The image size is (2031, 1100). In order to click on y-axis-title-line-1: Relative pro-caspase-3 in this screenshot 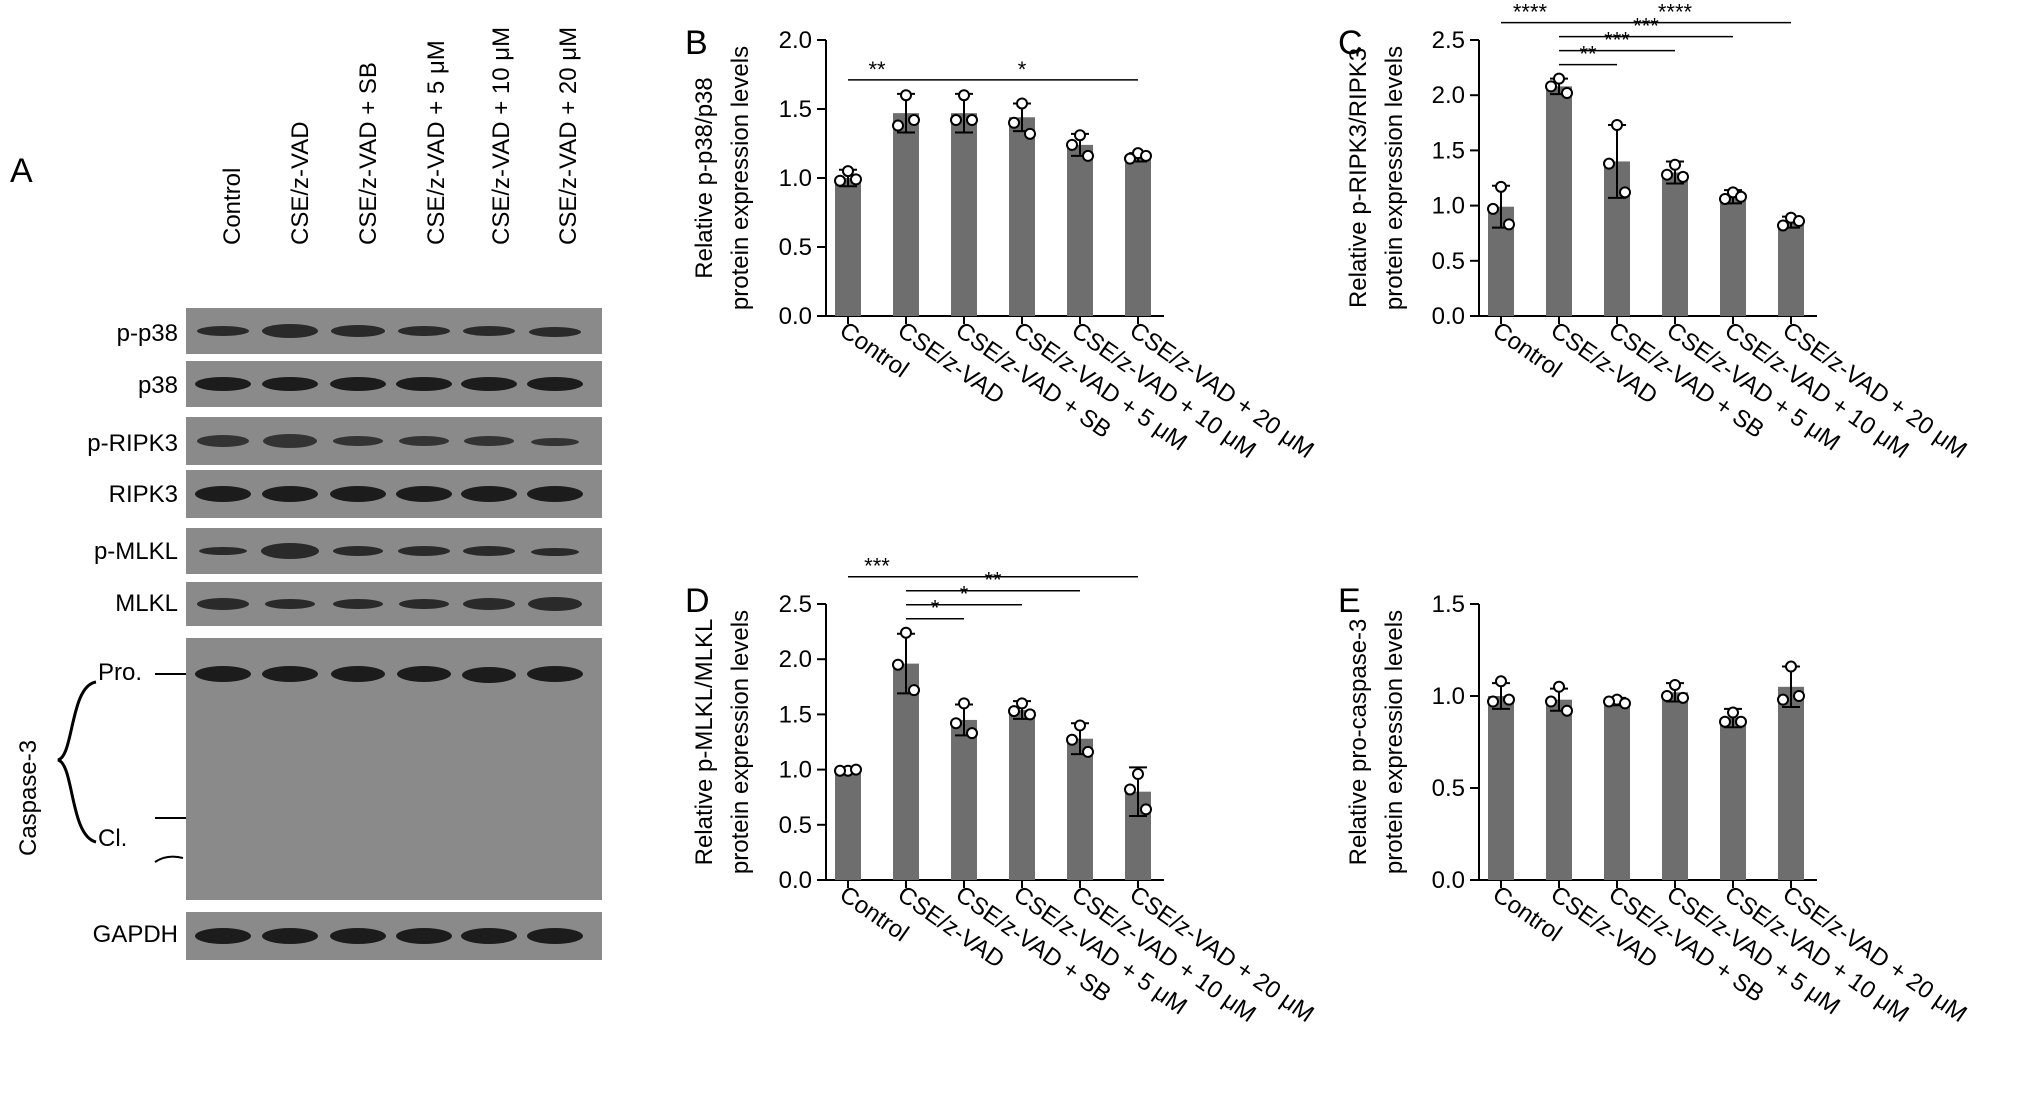, I will do `click(1358, 742)`.